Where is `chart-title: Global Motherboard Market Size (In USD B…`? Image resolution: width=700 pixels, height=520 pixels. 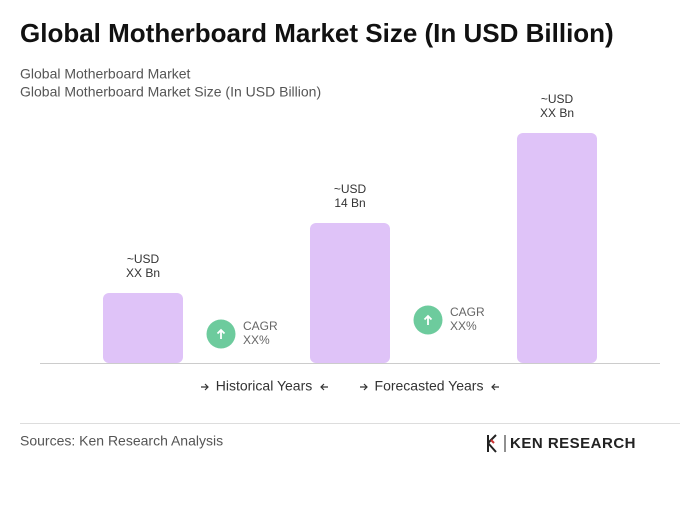 chart-title: Global Motherboard Market Size (In USD B… is located at coordinates (317, 33).